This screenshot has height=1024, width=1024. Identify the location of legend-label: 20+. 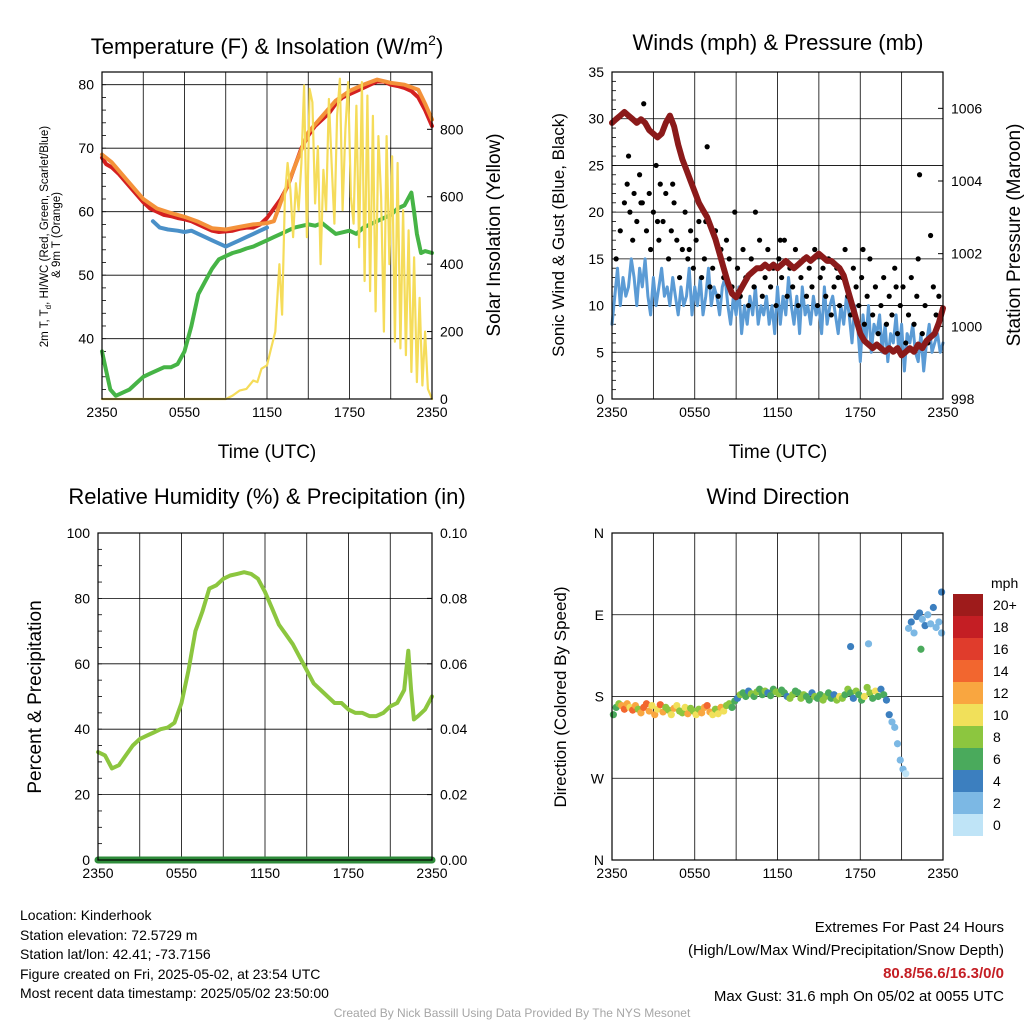
(1005, 605).